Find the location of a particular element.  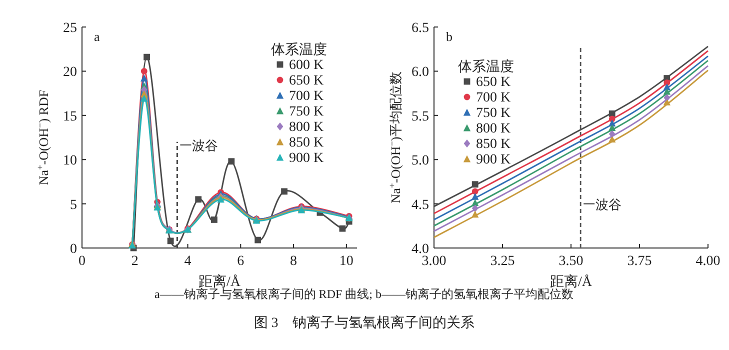

y-tick-label: 15 is located at coordinates (70, 116).